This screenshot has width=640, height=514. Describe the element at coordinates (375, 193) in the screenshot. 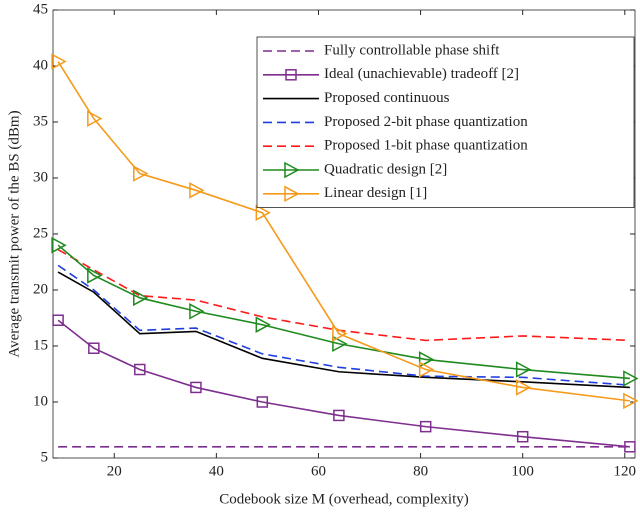

I see `legend-label: Linear design [1]` at that location.